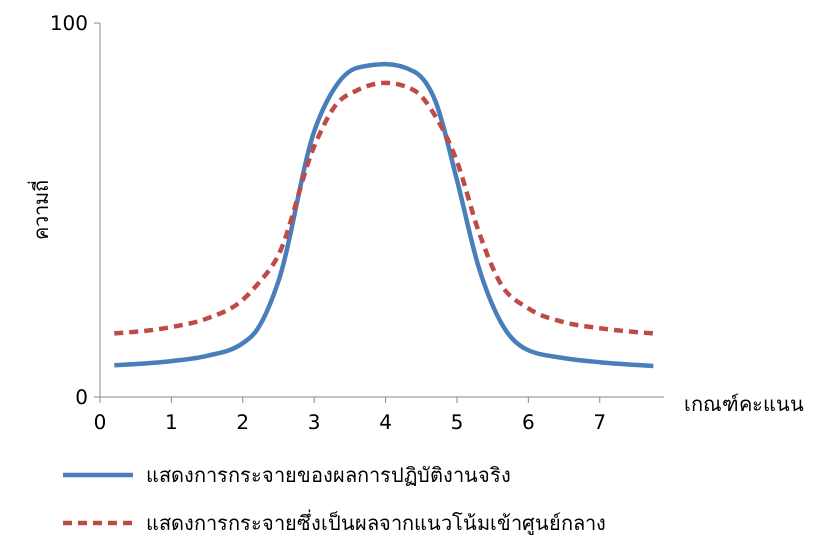 The height and width of the screenshot is (550, 832). I want to click on x-tick-label: 2, so click(243, 422).